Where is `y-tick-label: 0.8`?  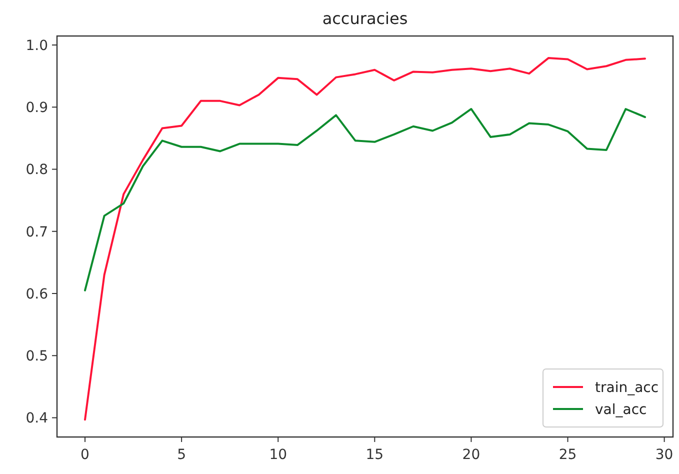 y-tick-label: 0.8 is located at coordinates (37, 170).